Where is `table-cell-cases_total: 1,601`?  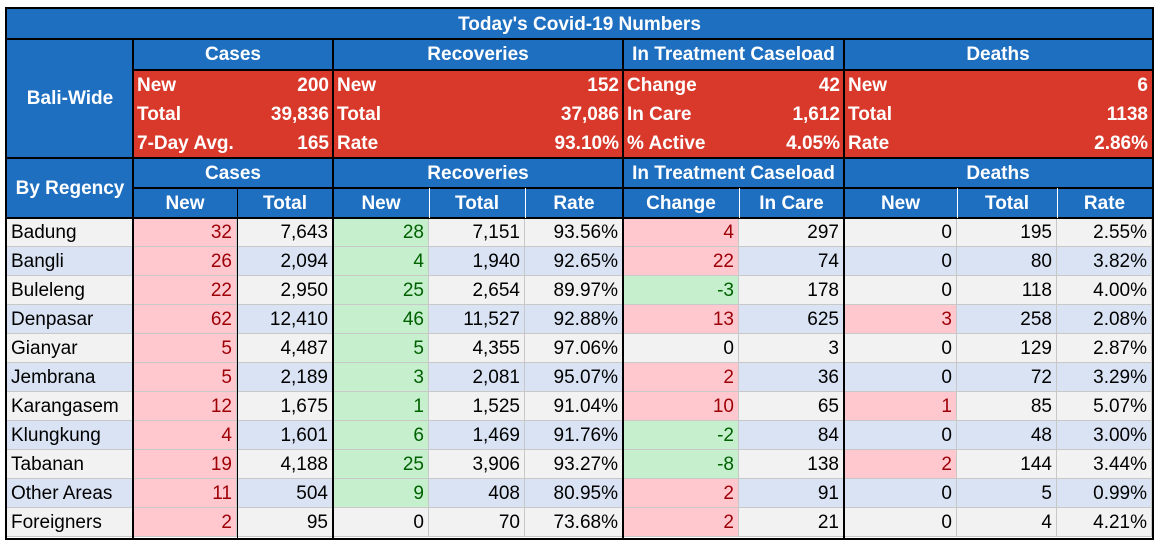 table-cell-cases_total: 1,601 is located at coordinates (285, 435).